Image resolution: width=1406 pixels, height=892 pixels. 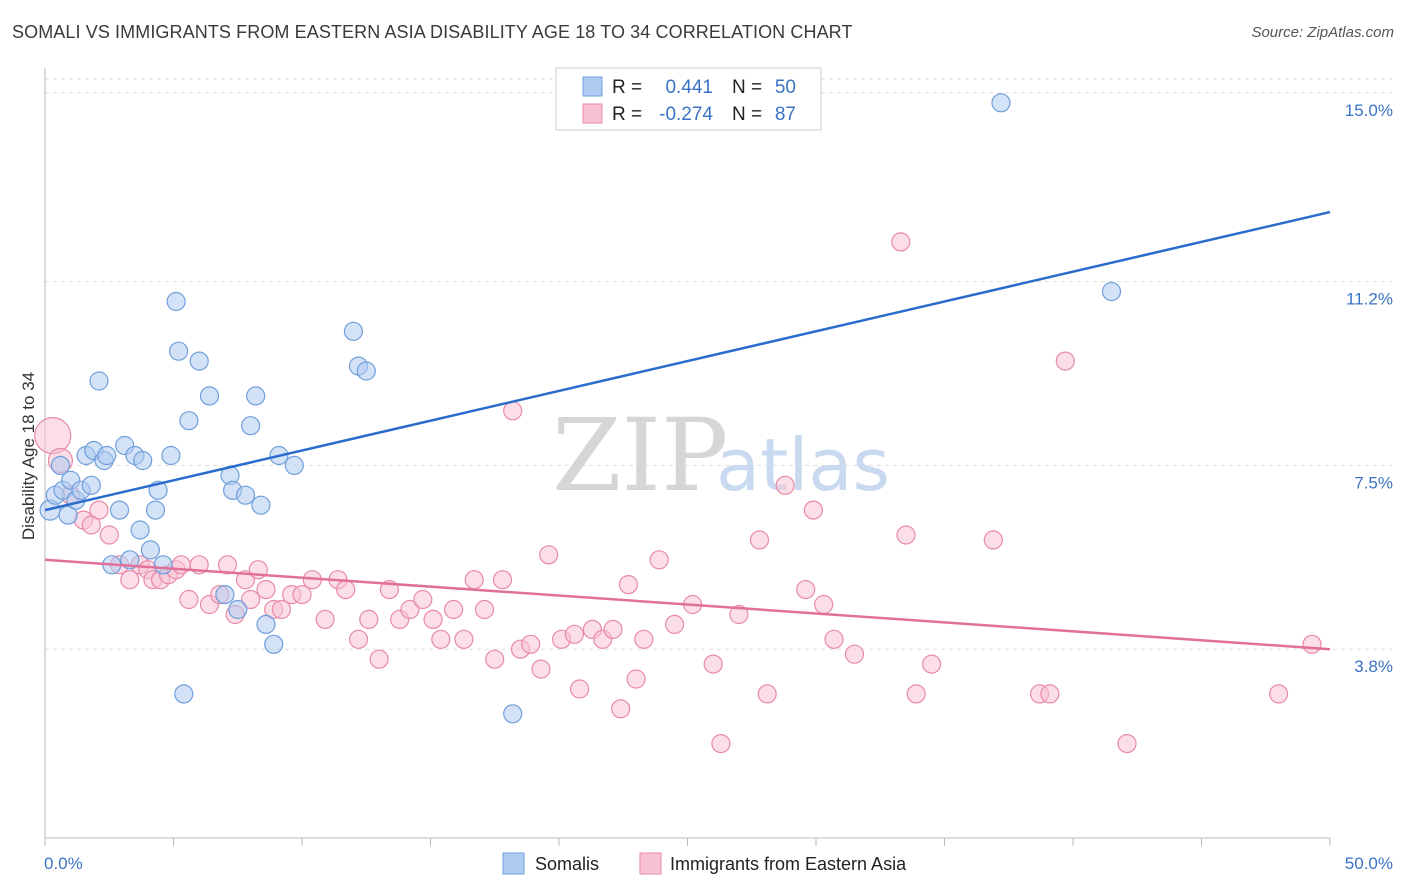 What do you see at coordinates (688, 99) in the screenshot?
I see `stats-legend: R = 0.441 N = 50 R = -0.274 N = 87` at bounding box center [688, 99].